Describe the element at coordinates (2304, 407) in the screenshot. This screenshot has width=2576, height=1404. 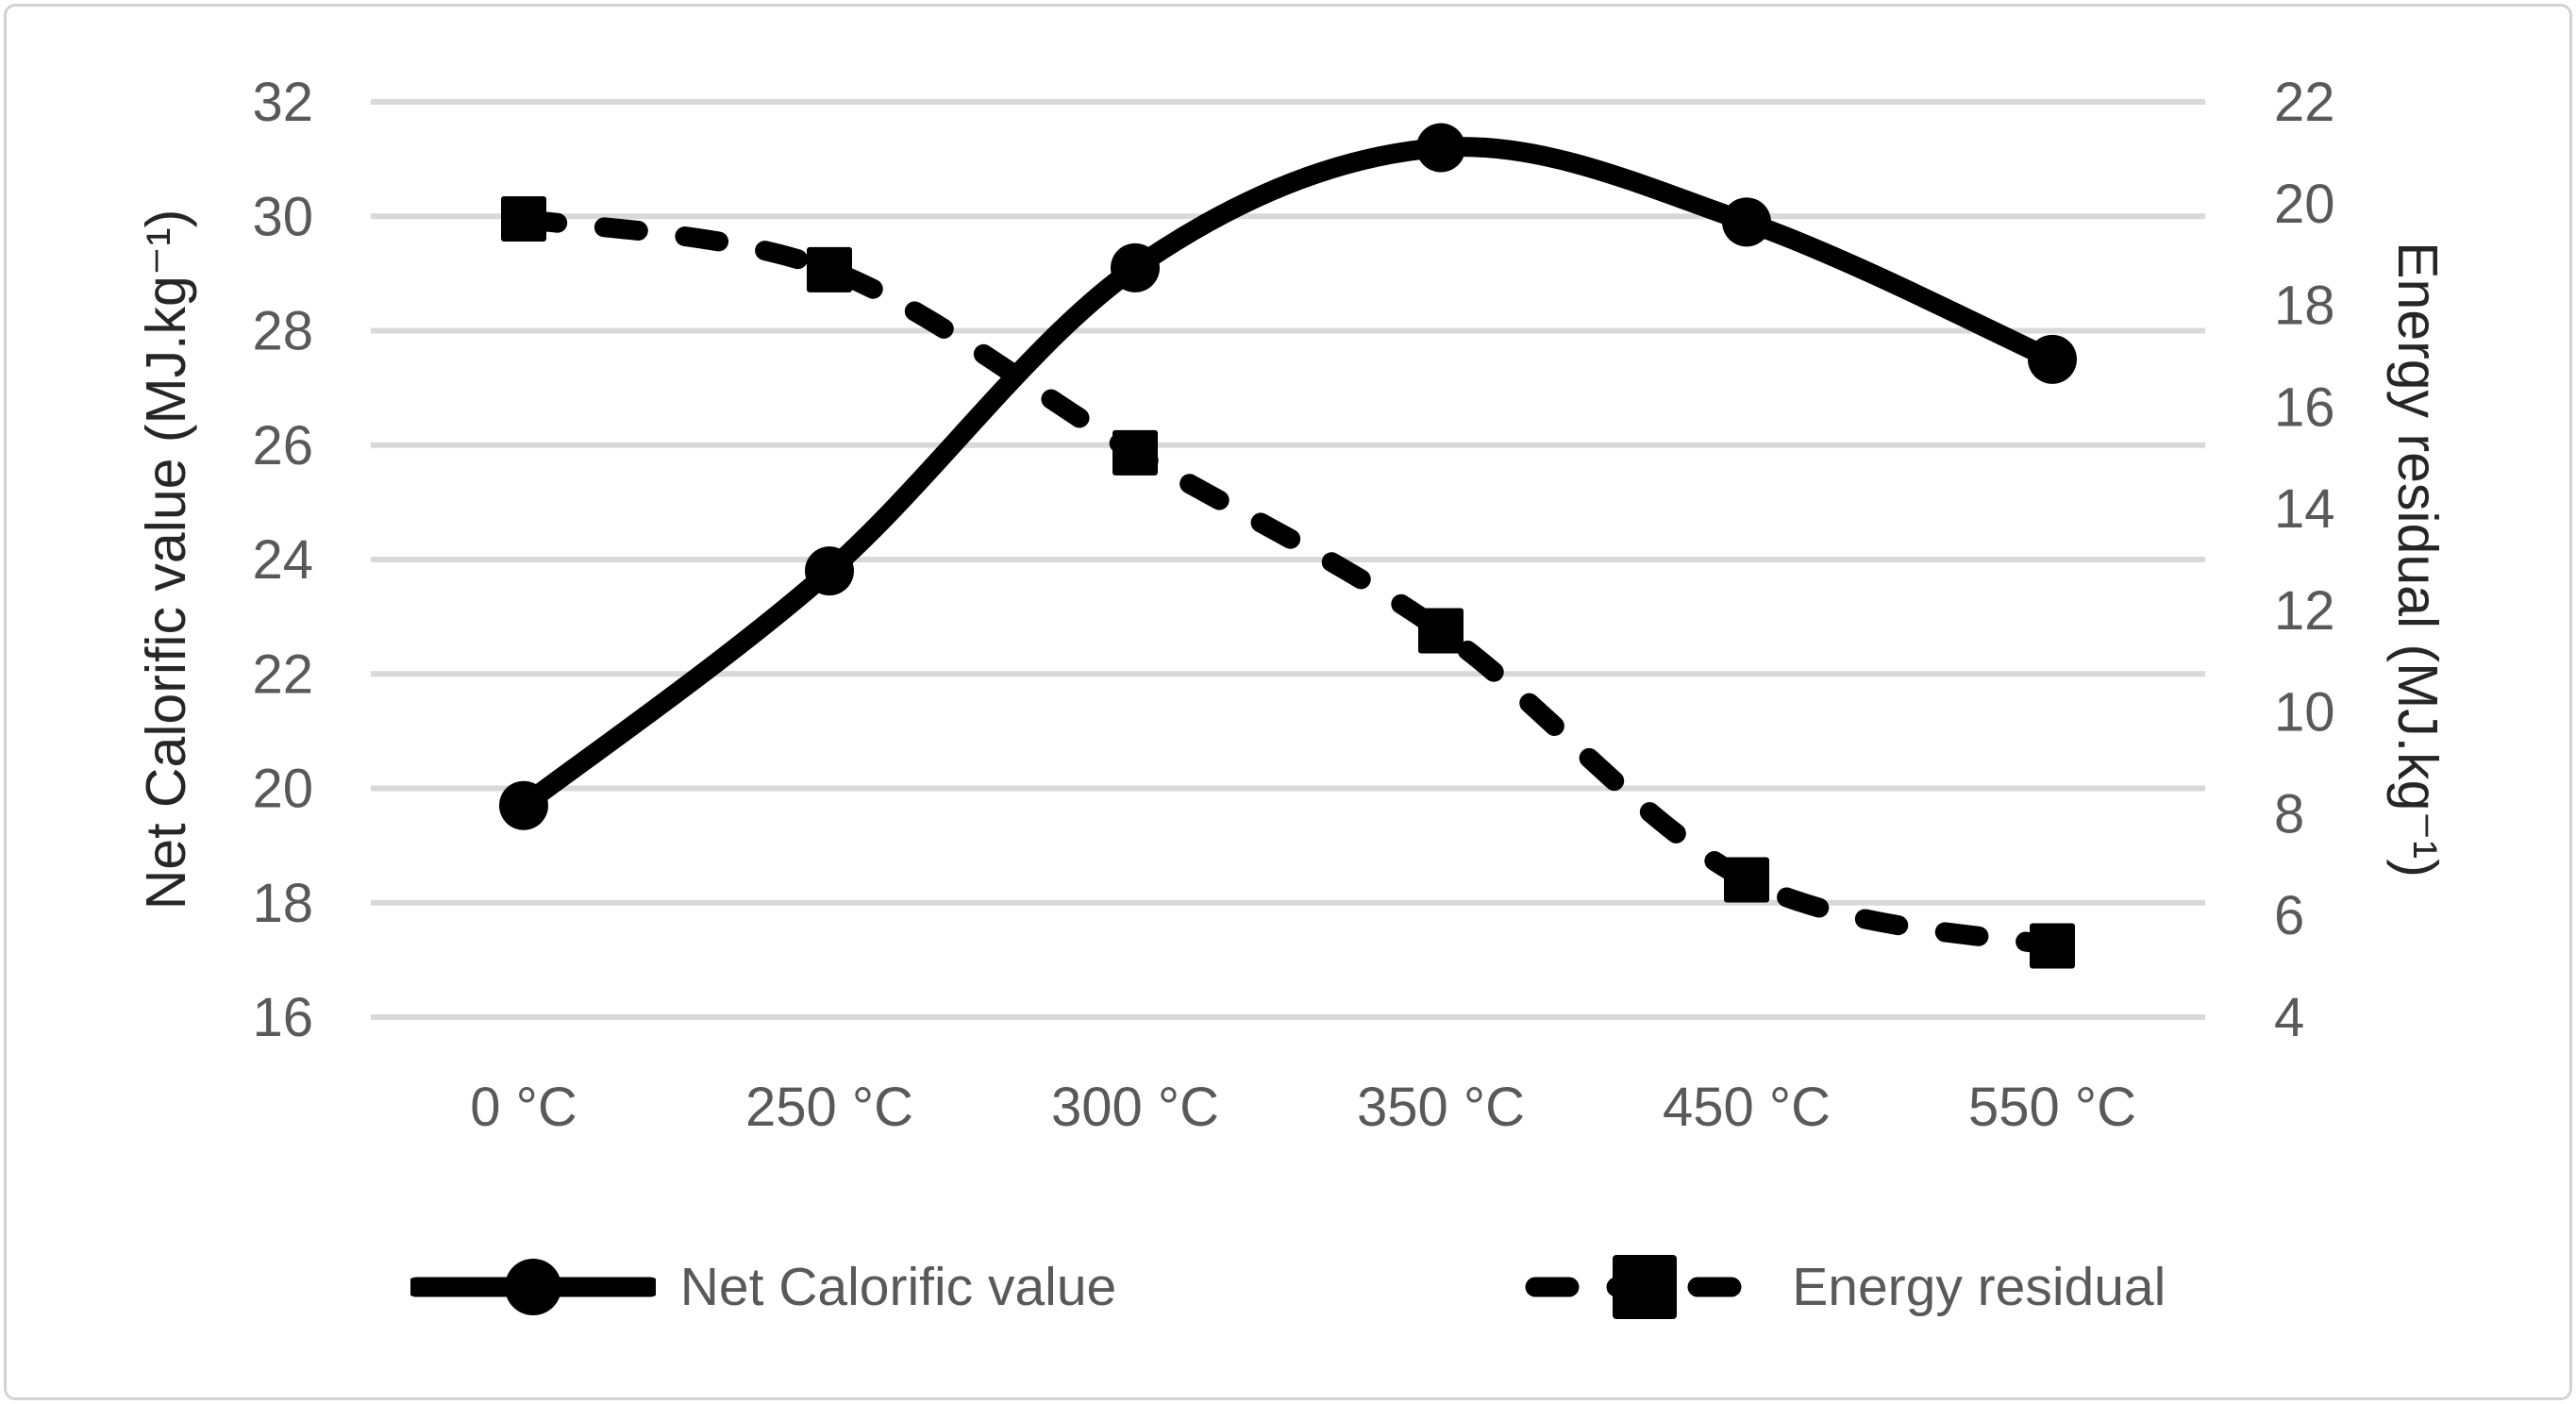
I see `right-tick-label: 16` at that location.